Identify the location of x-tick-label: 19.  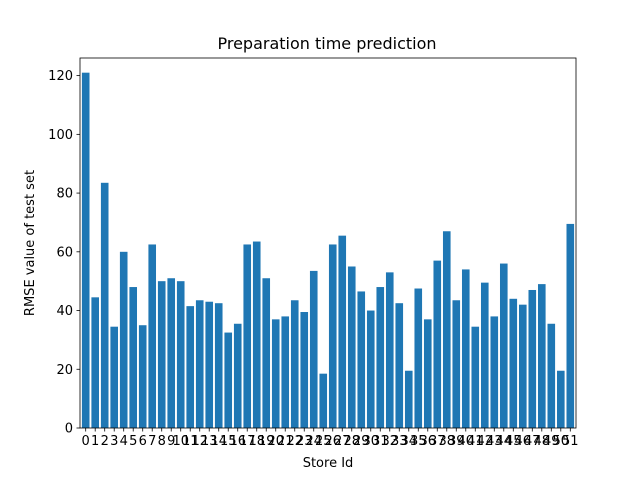
(266, 441).